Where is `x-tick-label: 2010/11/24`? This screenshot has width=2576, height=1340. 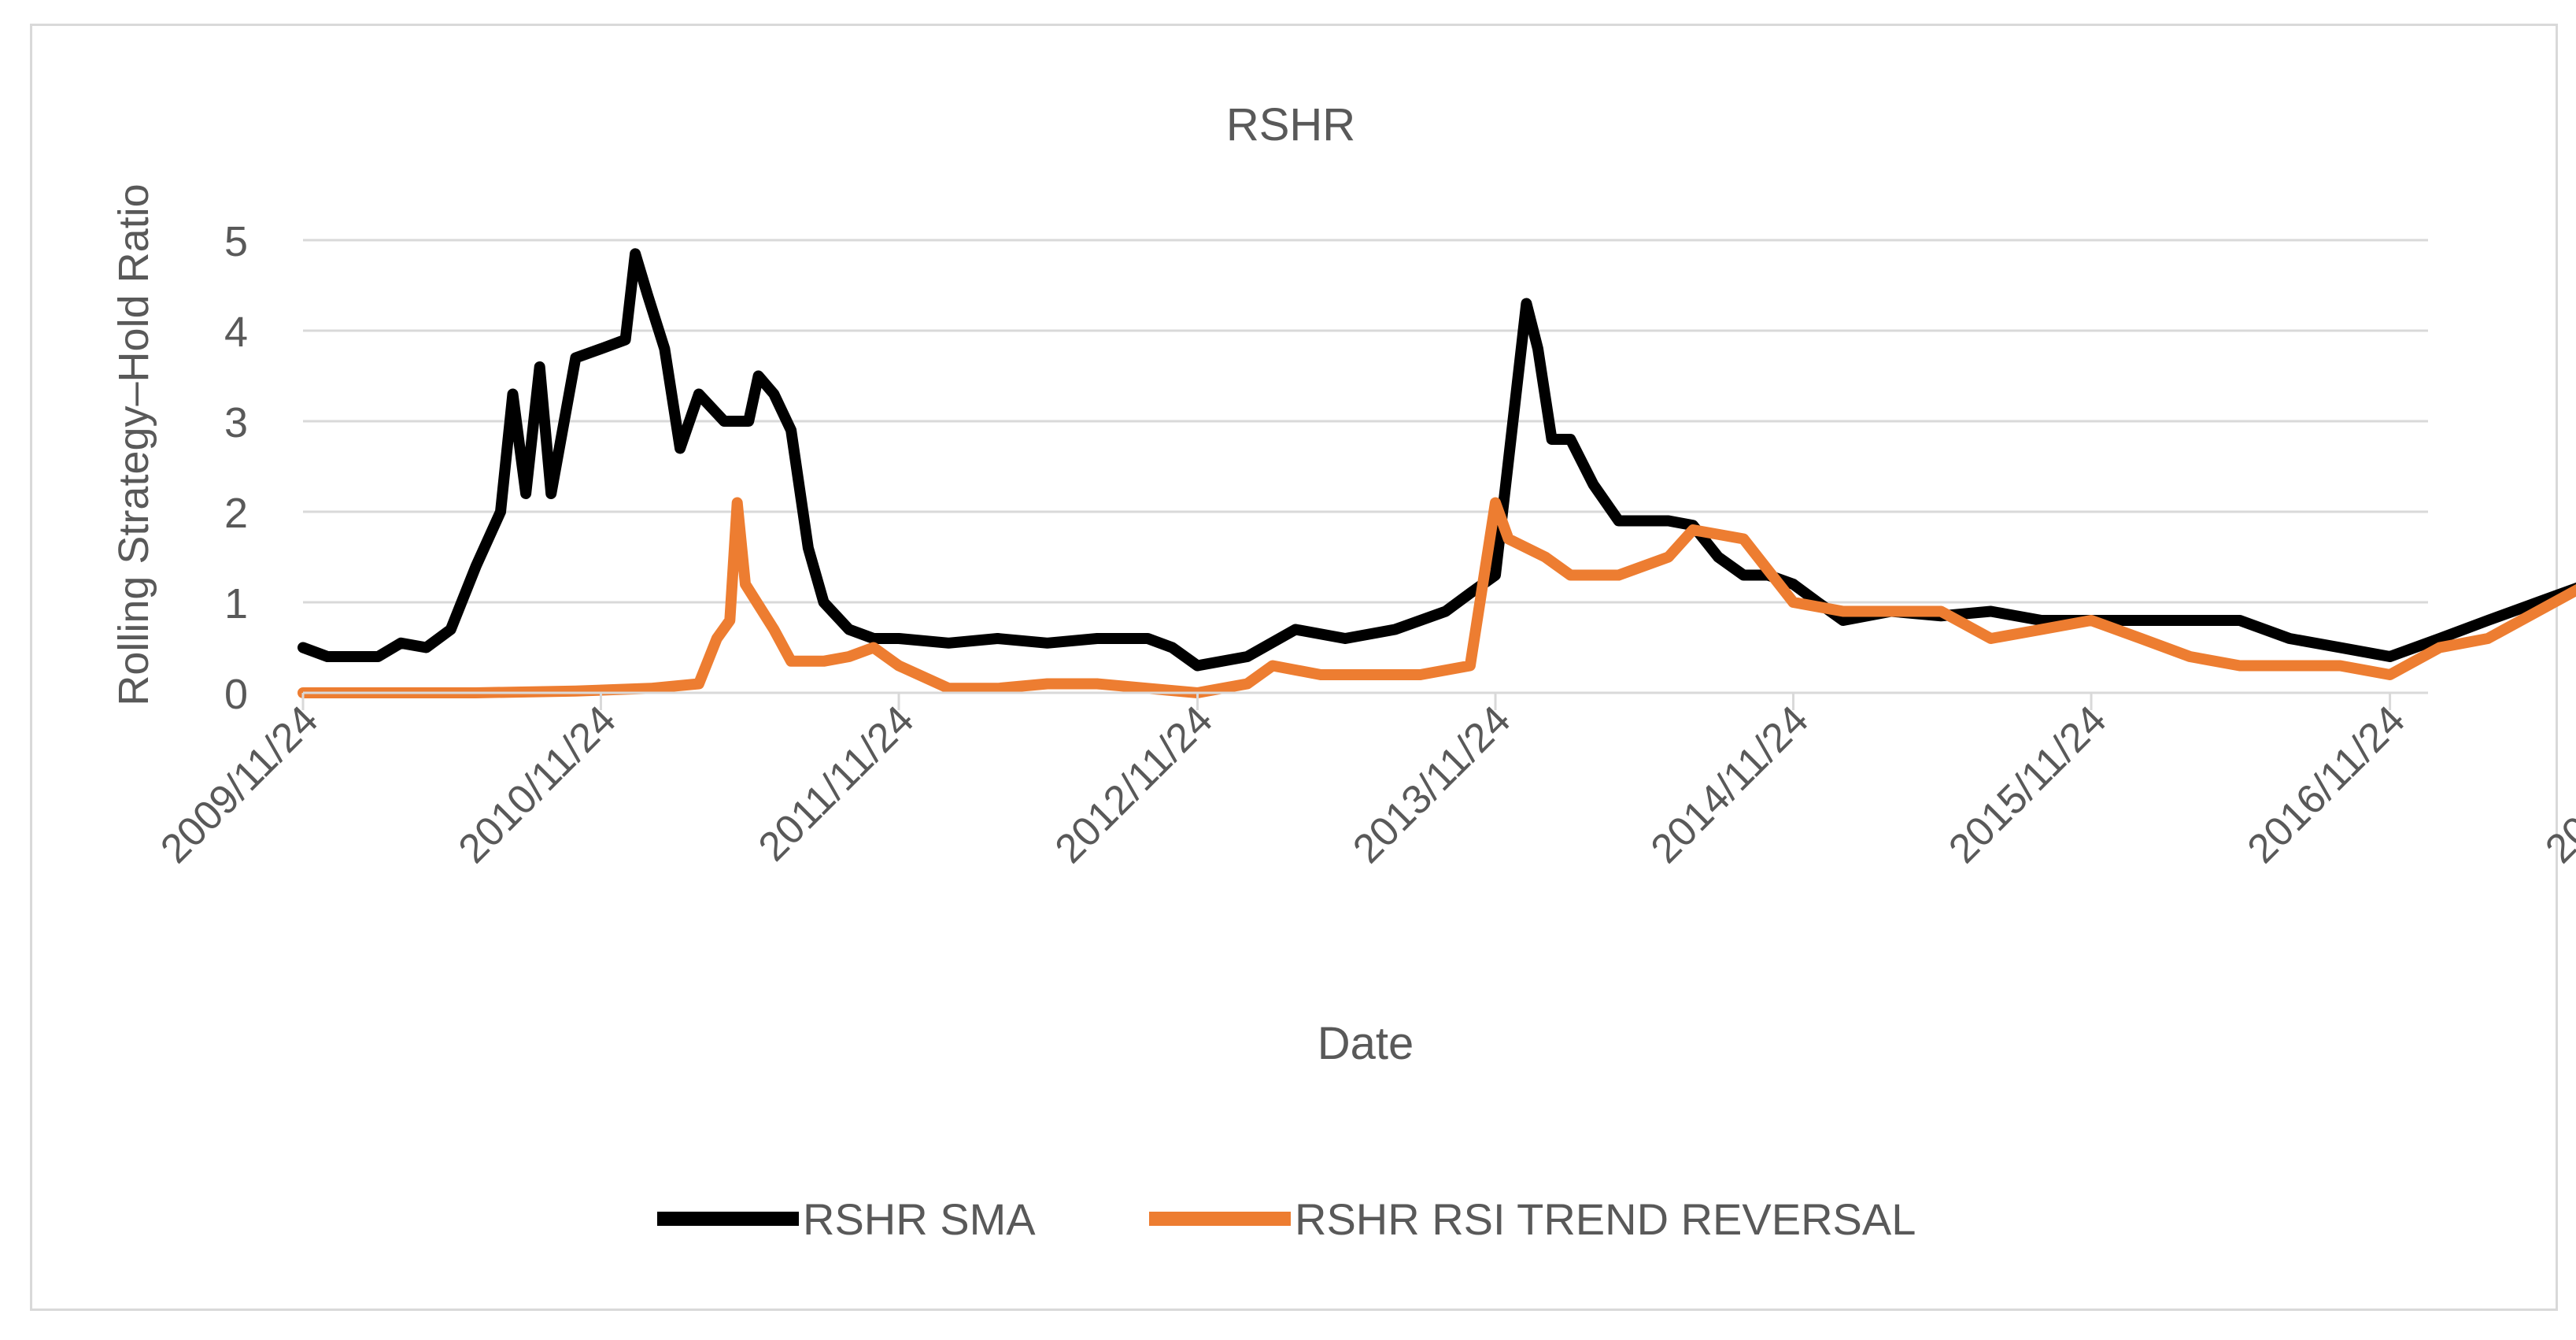 x-tick-label: 2010/11/24 is located at coordinates (537, 784).